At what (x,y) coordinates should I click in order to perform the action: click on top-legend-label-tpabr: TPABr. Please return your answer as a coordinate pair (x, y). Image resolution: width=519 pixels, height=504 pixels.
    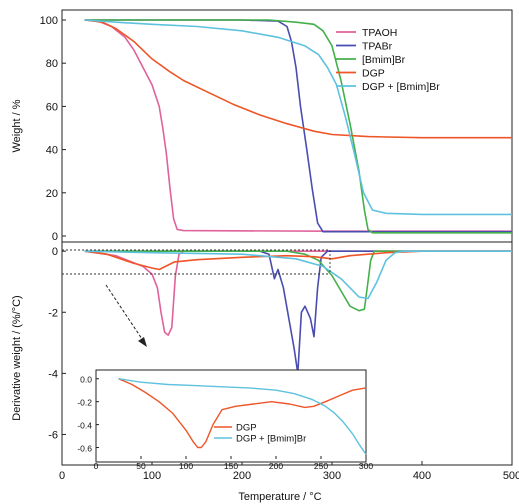
    Looking at the image, I should click on (377, 47).